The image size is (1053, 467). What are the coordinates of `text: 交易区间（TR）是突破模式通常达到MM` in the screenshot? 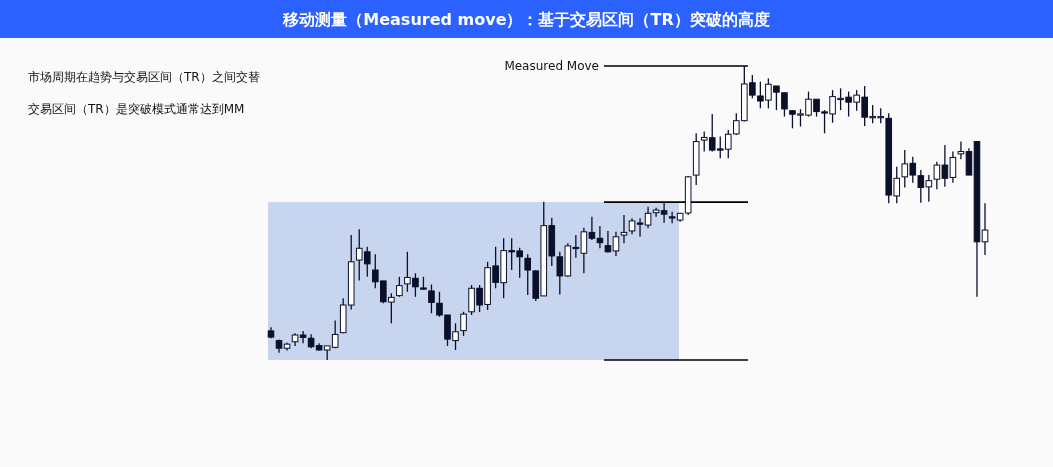 It's located at (136, 109).